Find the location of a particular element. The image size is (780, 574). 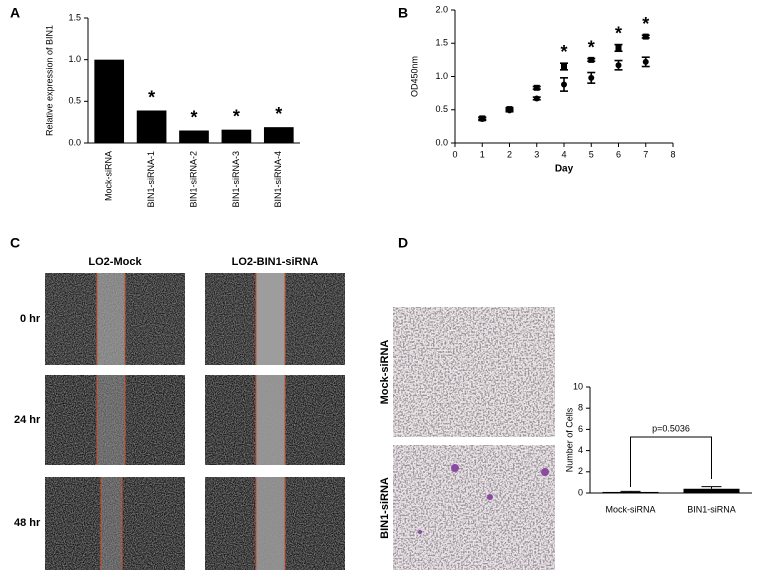

x-tick-label: BIN1-siRNA is located at coordinates (711, 509).